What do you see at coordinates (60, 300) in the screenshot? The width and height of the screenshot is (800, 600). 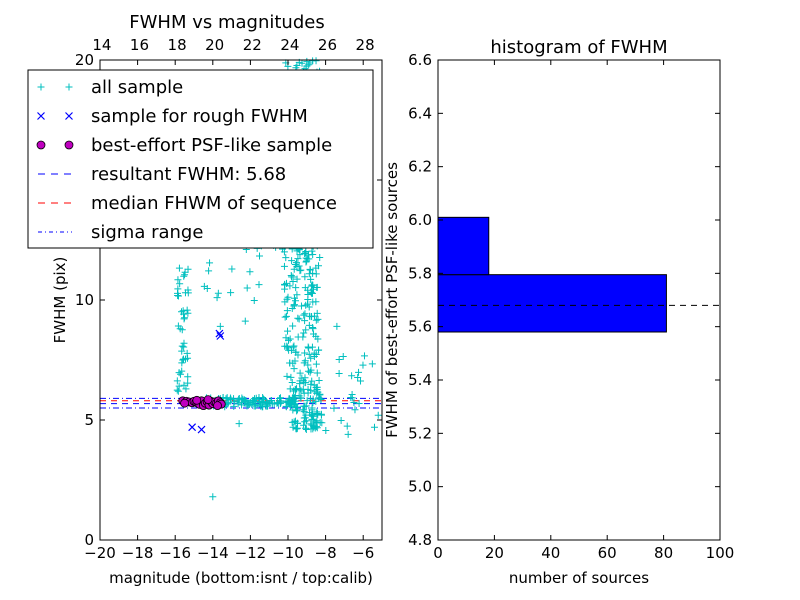 I see `scatter-y-label: FWHM (pix)` at bounding box center [60, 300].